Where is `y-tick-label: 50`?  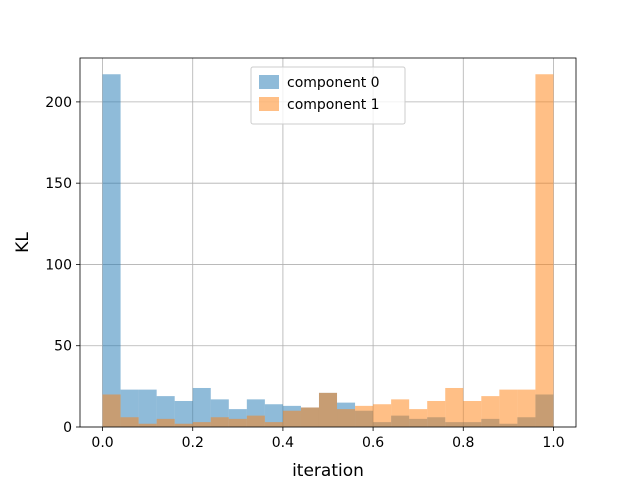 y-tick-label: 50 is located at coordinates (63, 347).